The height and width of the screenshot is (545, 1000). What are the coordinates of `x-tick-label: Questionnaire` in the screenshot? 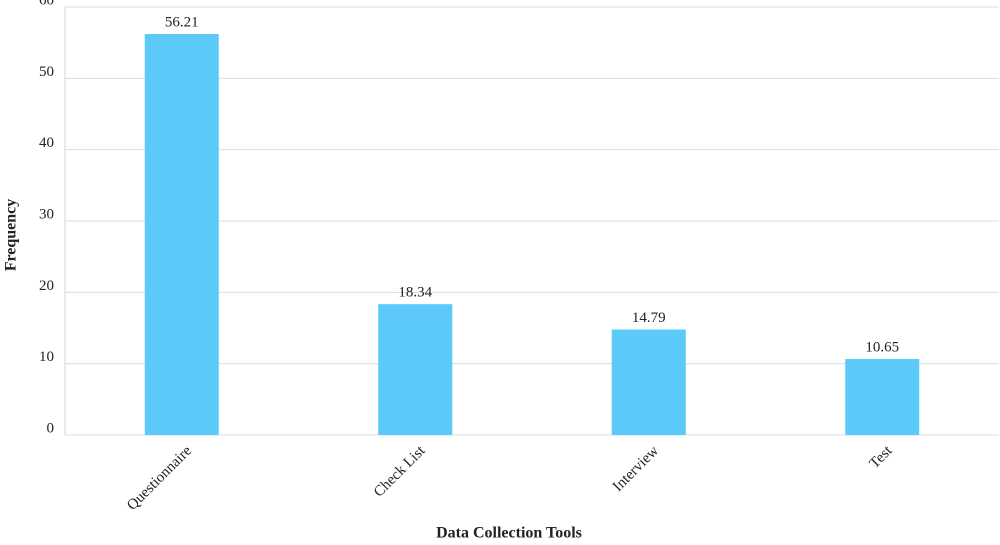 It's located at (159, 478).